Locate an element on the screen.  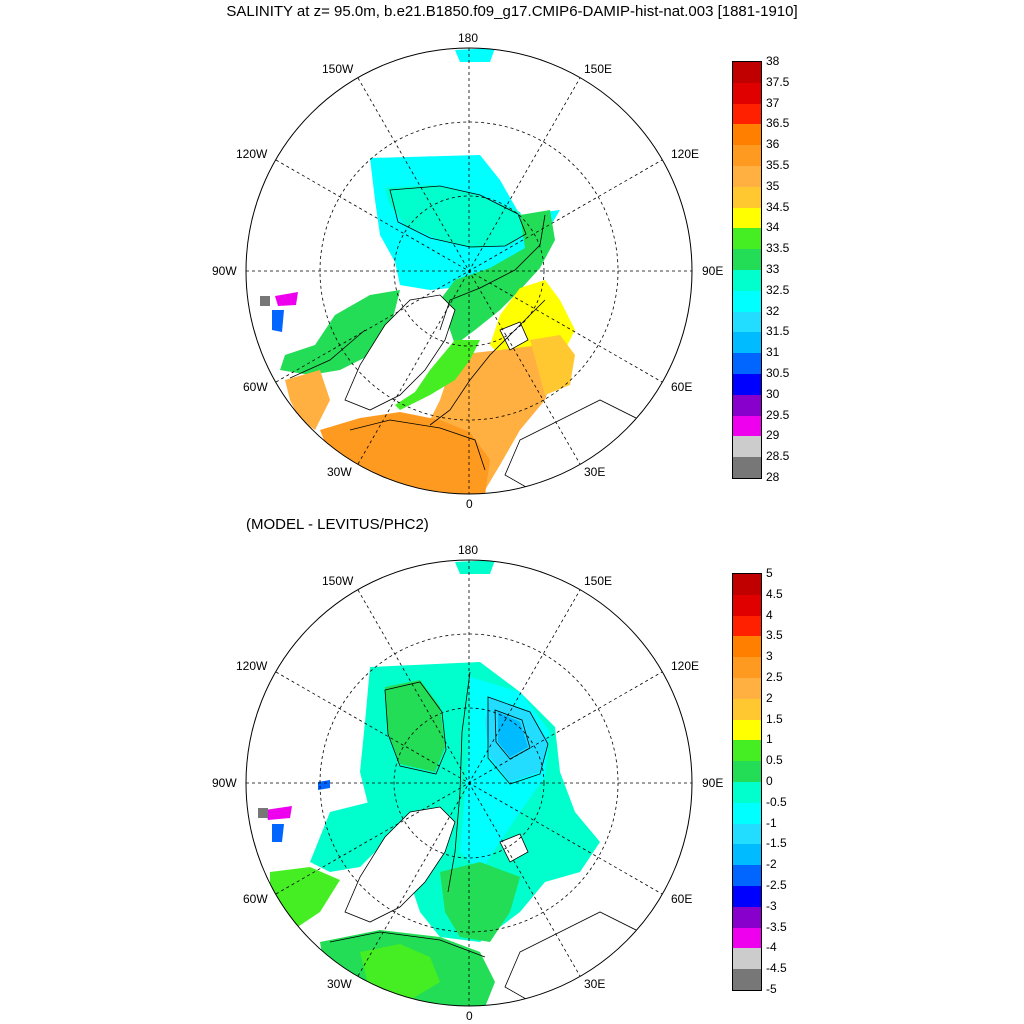
colorbar-label: 34.5 is located at coordinates (778, 206).